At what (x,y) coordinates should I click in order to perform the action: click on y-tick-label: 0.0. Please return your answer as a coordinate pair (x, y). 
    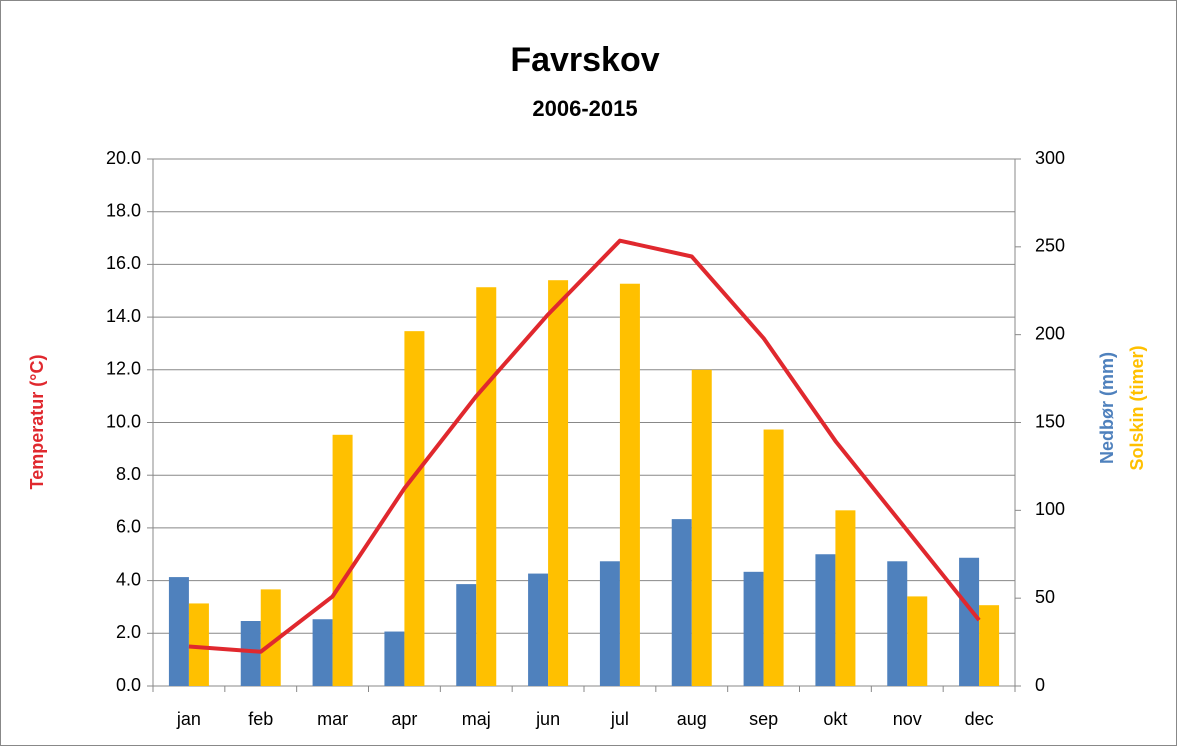
    Looking at the image, I should click on (128, 685).